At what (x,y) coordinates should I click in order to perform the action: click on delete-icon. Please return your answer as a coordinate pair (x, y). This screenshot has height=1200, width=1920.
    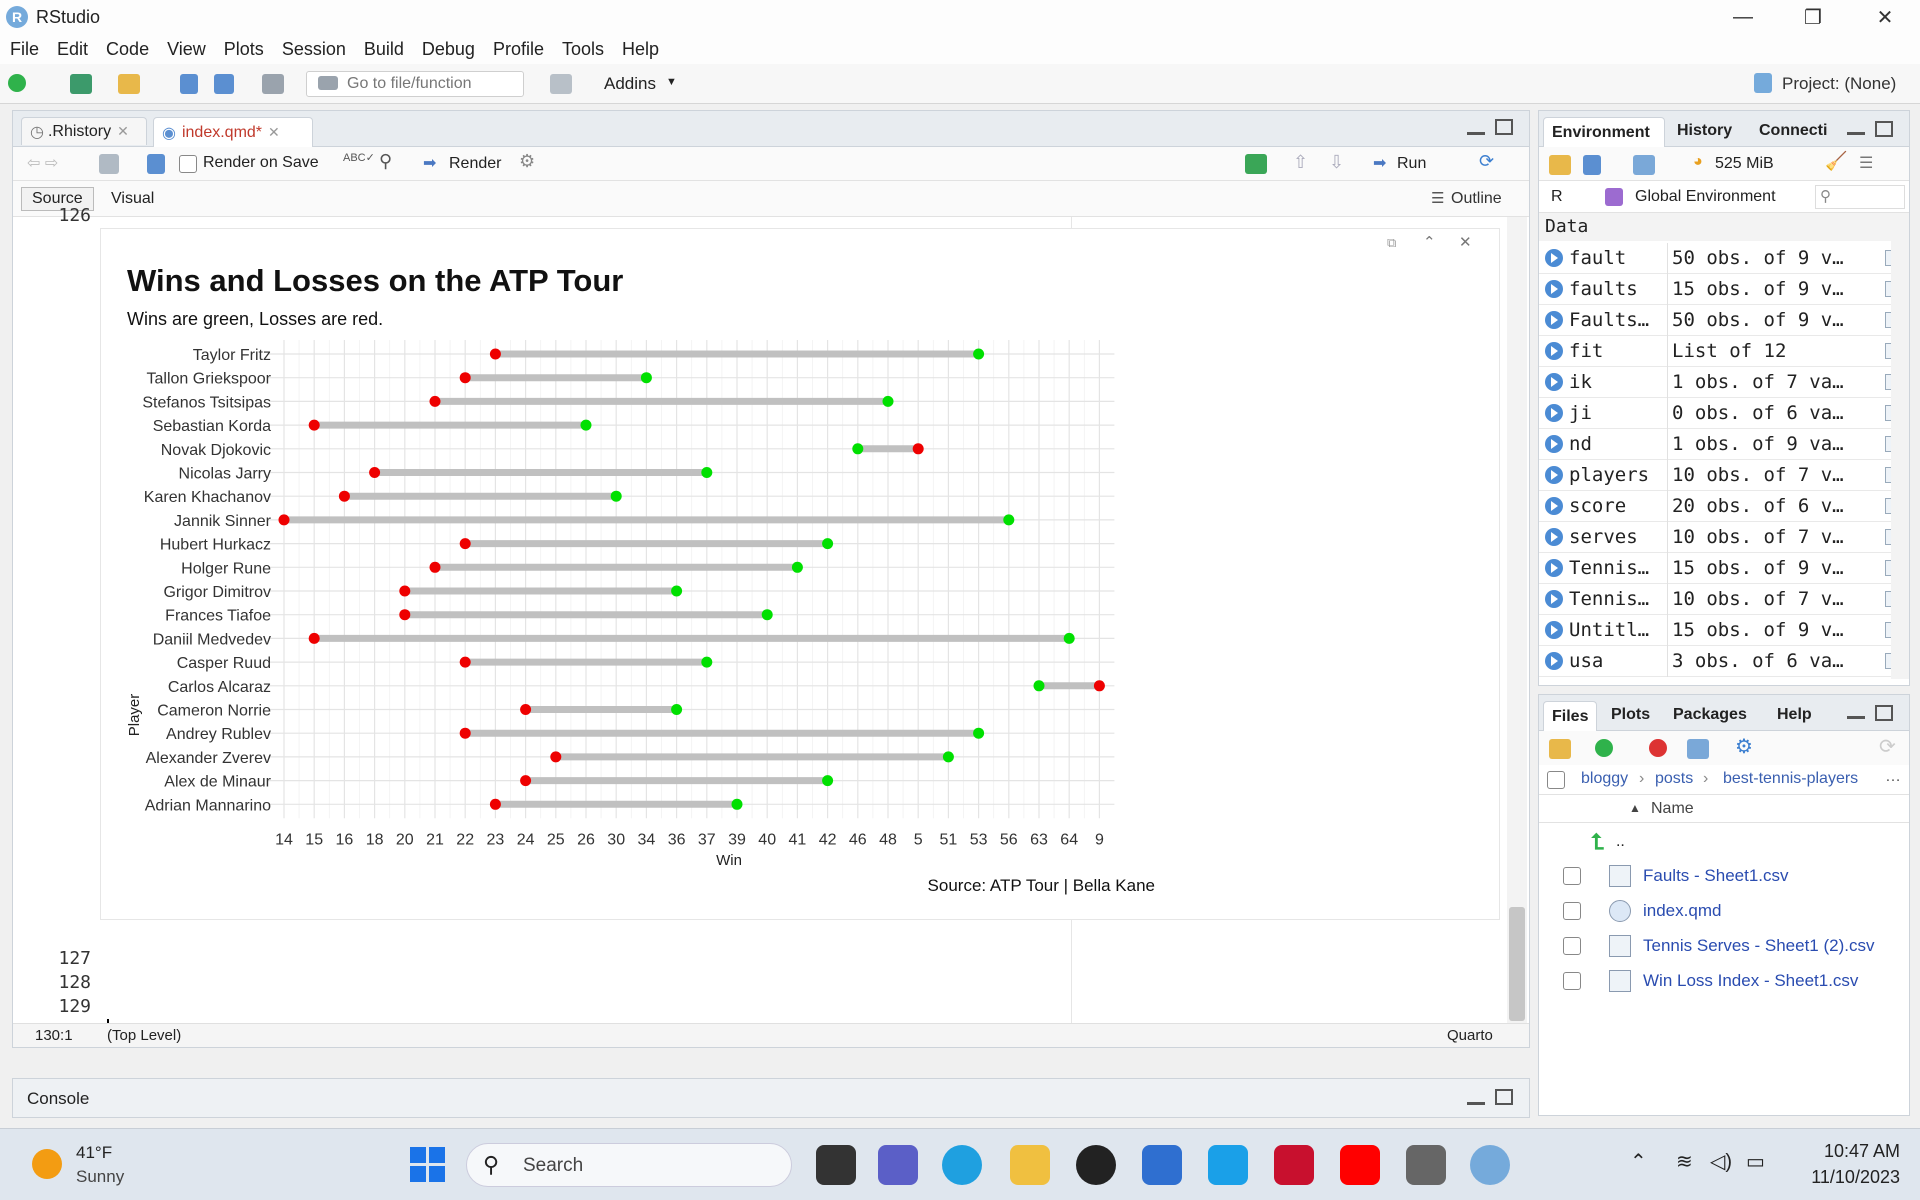
    Looking at the image, I should click on (1658, 748).